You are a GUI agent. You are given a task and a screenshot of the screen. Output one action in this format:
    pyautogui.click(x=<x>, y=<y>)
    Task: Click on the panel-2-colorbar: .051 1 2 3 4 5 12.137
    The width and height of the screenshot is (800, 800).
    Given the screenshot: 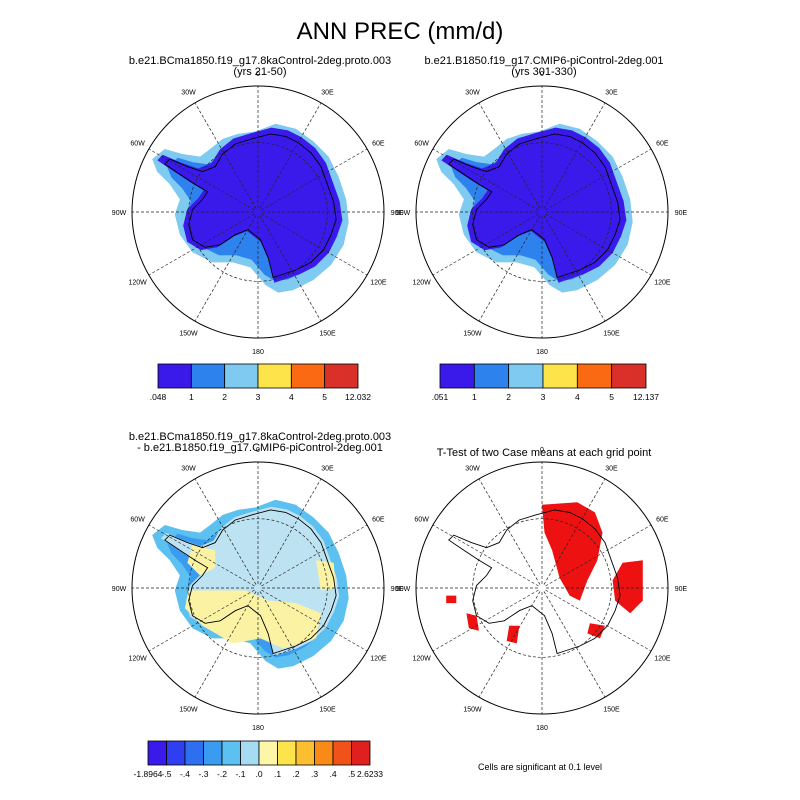 What is the action you would take?
    pyautogui.click(x=545, y=382)
    